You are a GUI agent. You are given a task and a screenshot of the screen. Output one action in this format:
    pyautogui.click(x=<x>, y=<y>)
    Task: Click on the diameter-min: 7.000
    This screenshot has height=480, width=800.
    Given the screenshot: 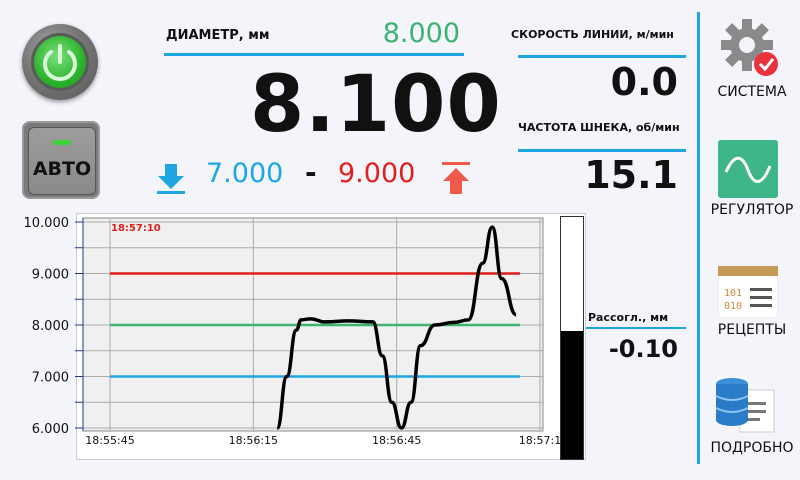 What is the action you would take?
    pyautogui.click(x=245, y=173)
    